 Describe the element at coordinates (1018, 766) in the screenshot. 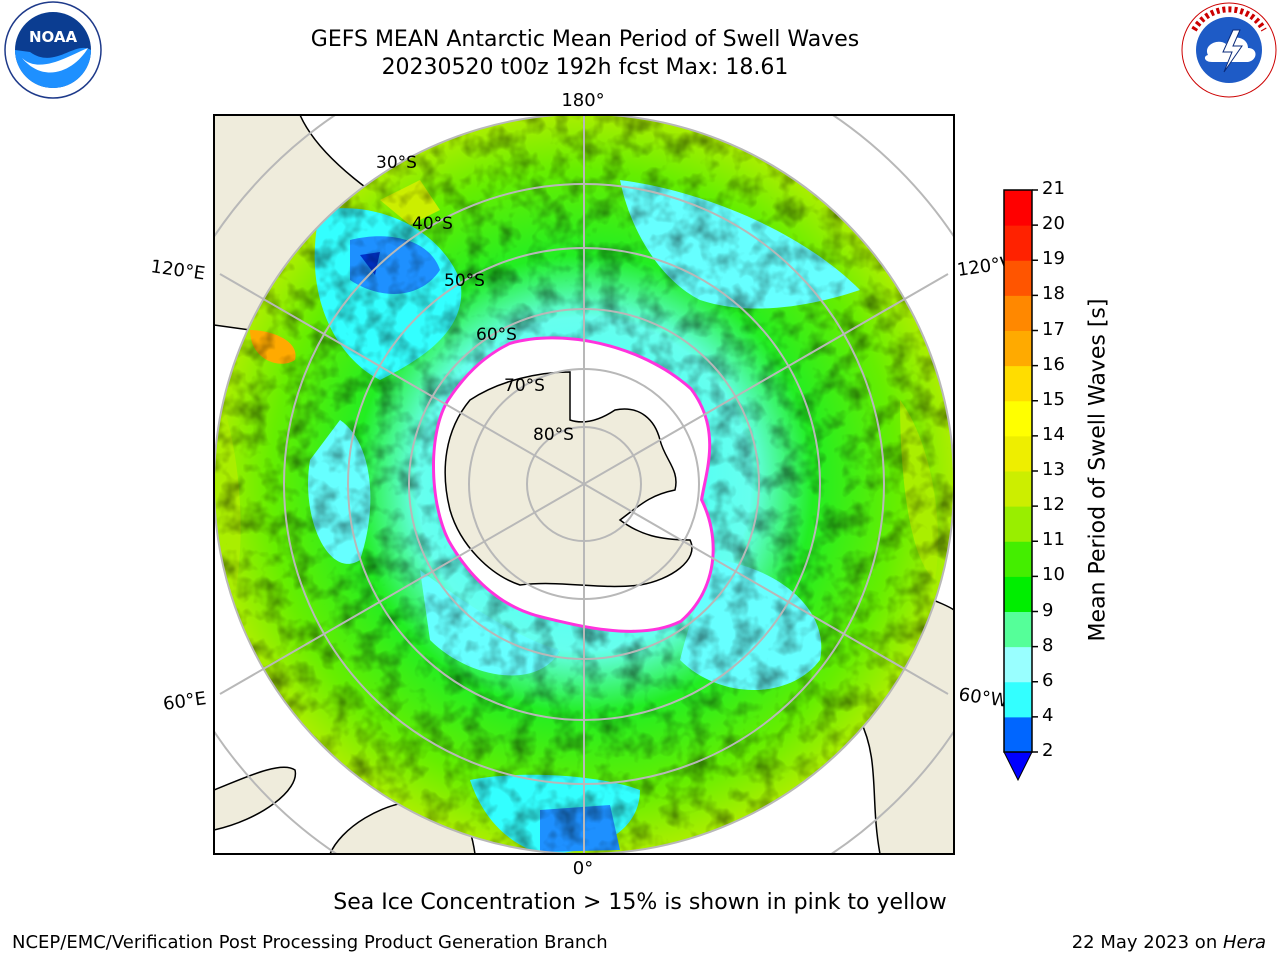

I see `colorbar-extend-arrow` at that location.